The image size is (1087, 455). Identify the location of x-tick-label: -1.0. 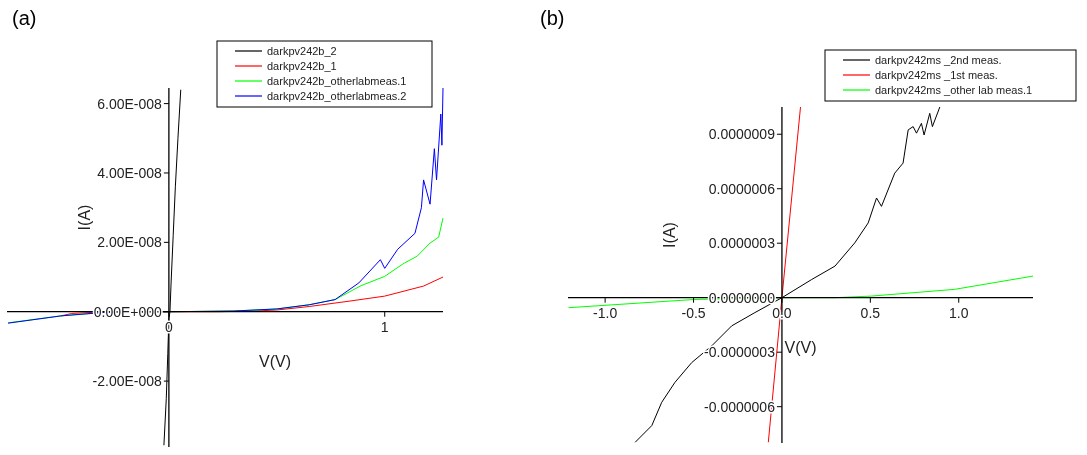
(605, 312).